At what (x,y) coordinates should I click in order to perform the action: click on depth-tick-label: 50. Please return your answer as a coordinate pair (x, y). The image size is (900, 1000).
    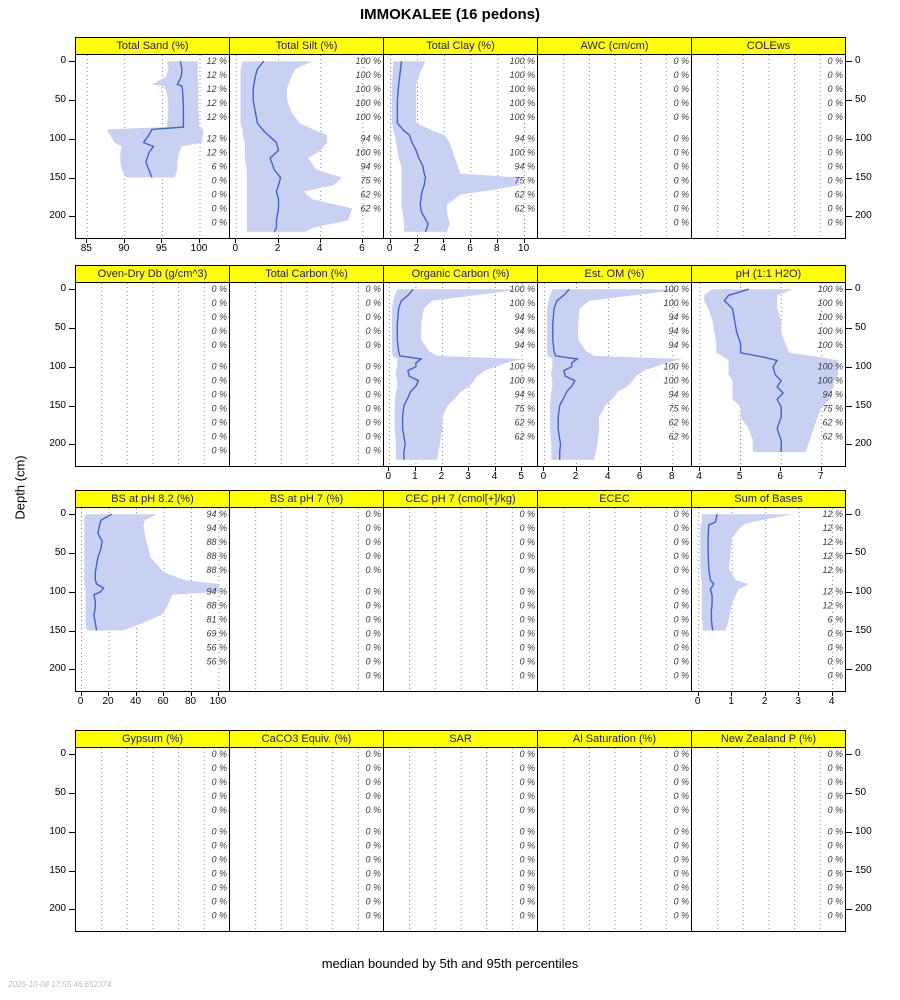
    Looking at the image, I should click on (861, 552).